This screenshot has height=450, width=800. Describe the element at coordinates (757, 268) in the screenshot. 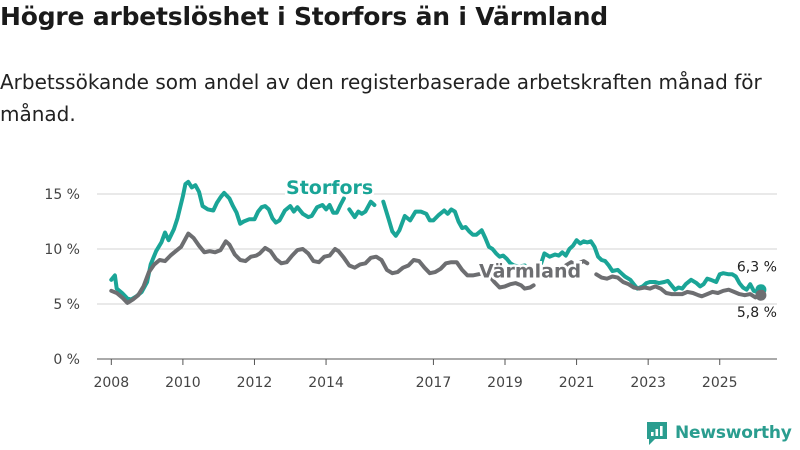

I see `end-value-label: 6,3 %` at that location.